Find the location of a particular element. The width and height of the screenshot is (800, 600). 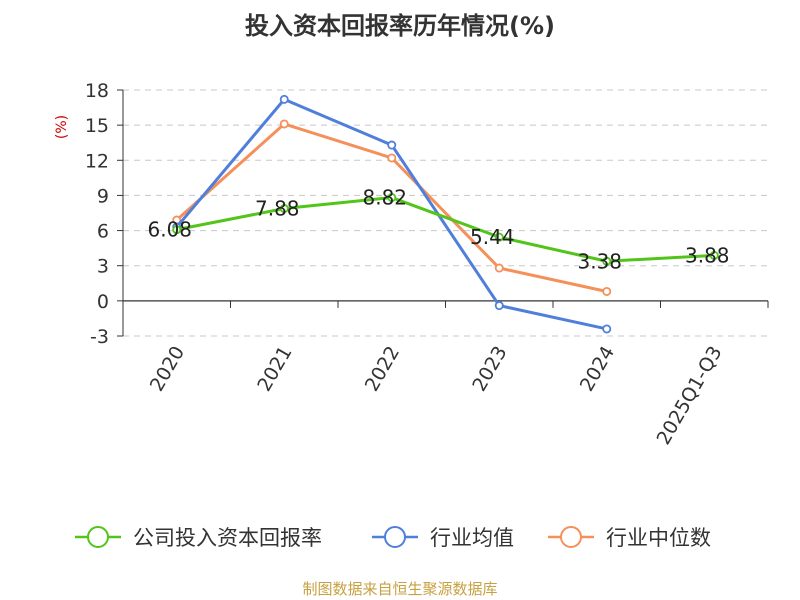

y-tick-labels: -3 0 3 6 9 12 15 18 is located at coordinates (97, 214).